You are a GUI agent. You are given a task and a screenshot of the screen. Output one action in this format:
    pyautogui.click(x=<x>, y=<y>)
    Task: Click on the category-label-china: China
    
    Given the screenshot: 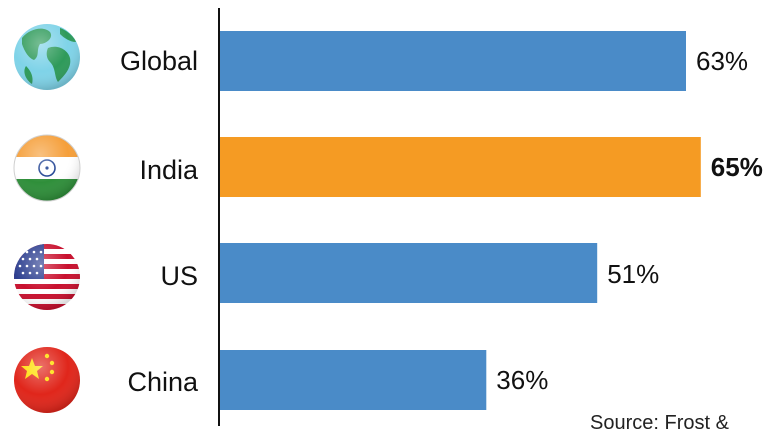 What is the action you would take?
    pyautogui.click(x=163, y=382)
    